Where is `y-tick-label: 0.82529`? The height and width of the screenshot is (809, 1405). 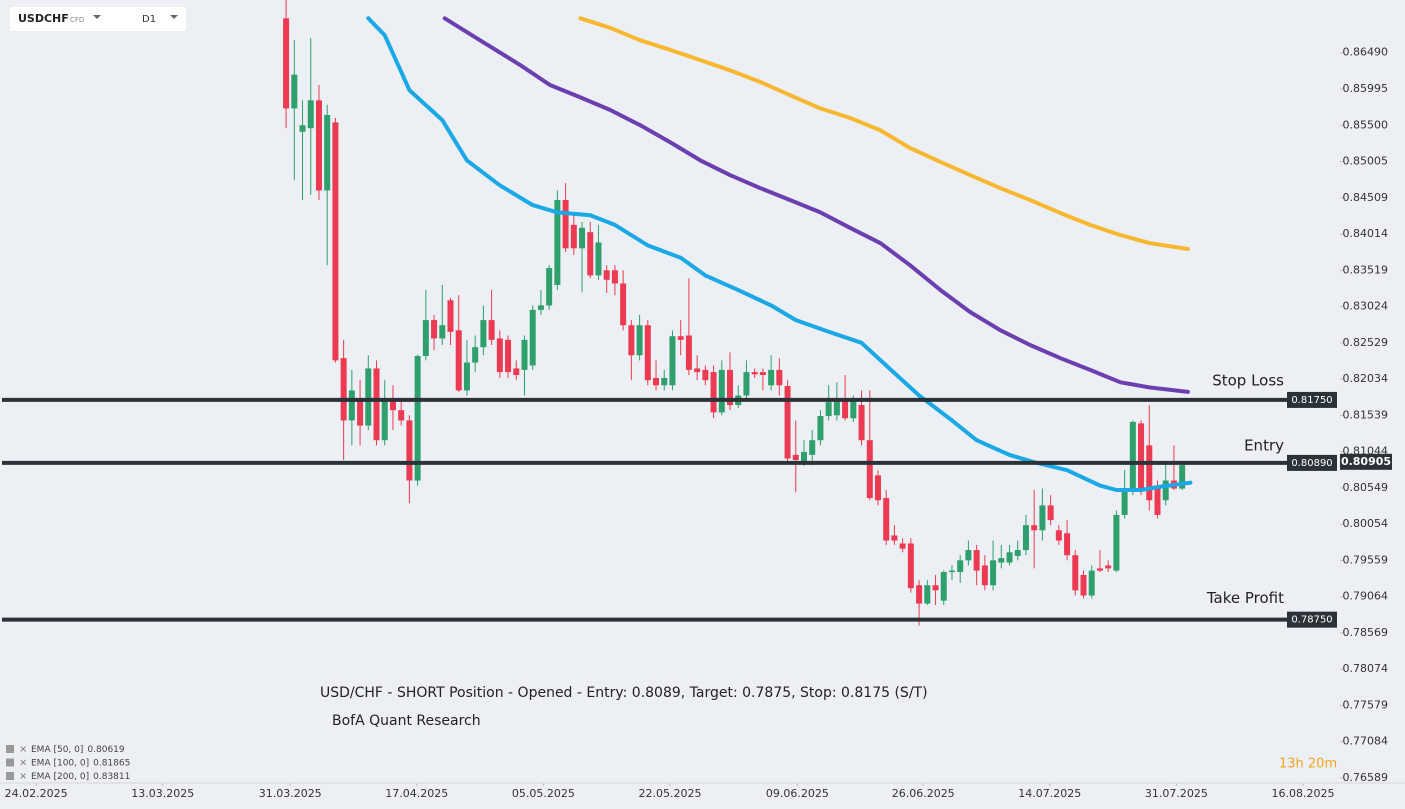 y-tick-label: 0.82529 is located at coordinates (1366, 342).